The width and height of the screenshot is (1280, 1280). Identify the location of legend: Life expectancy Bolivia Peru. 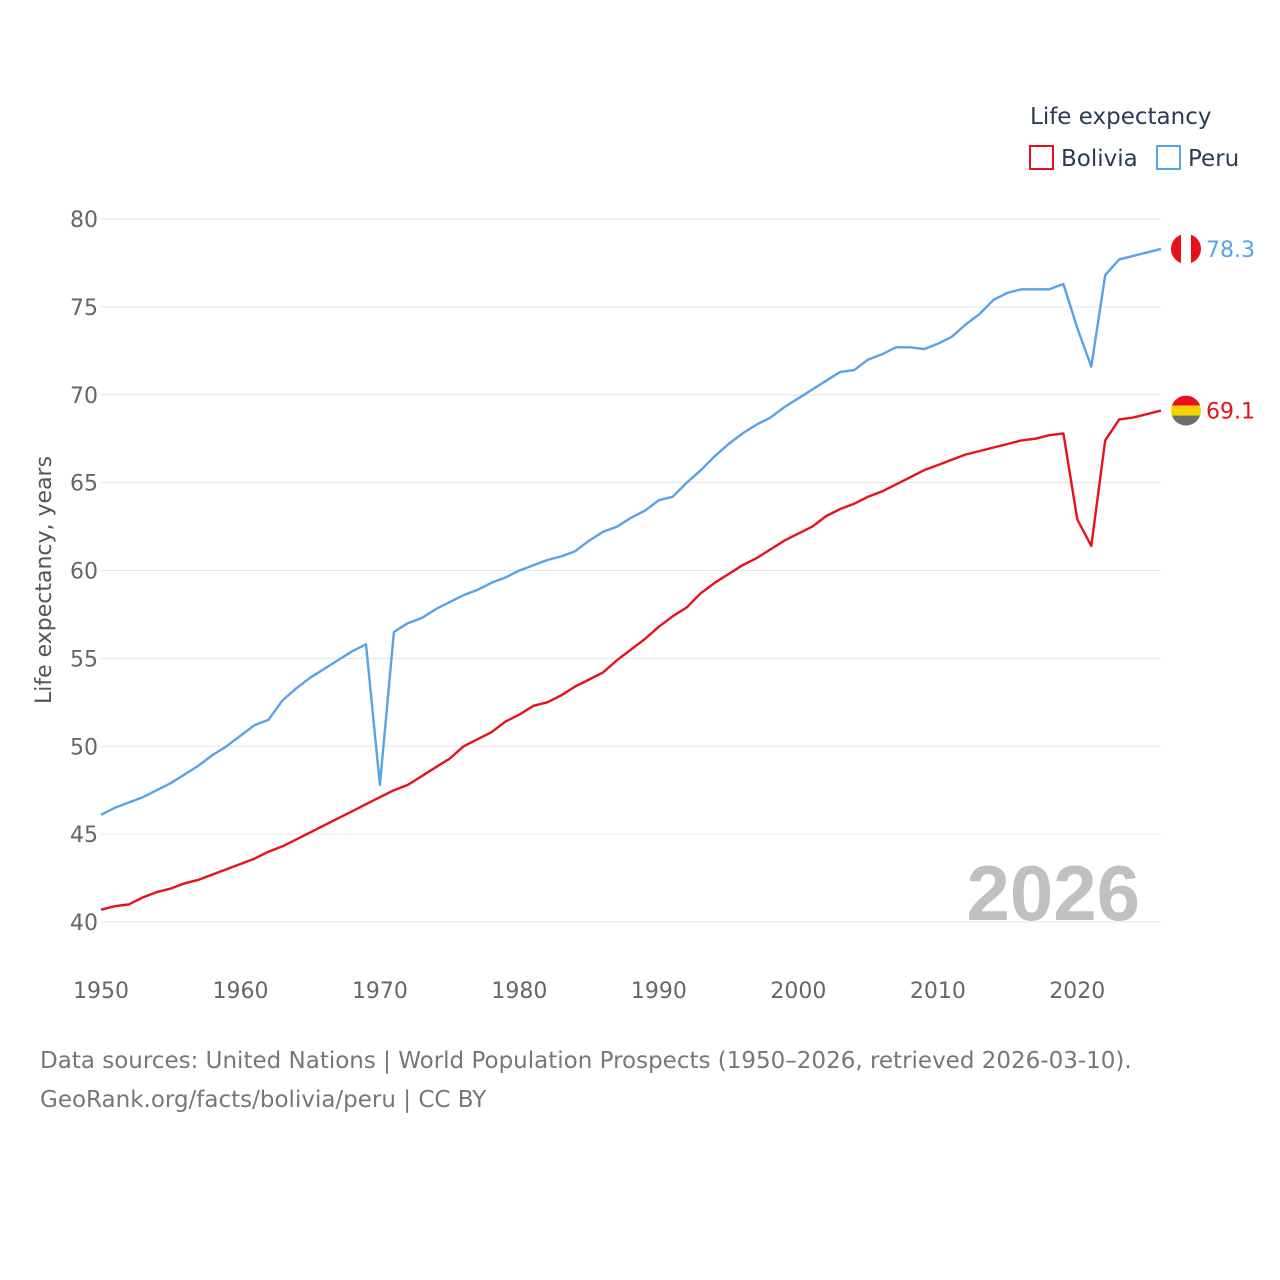
(1134, 138).